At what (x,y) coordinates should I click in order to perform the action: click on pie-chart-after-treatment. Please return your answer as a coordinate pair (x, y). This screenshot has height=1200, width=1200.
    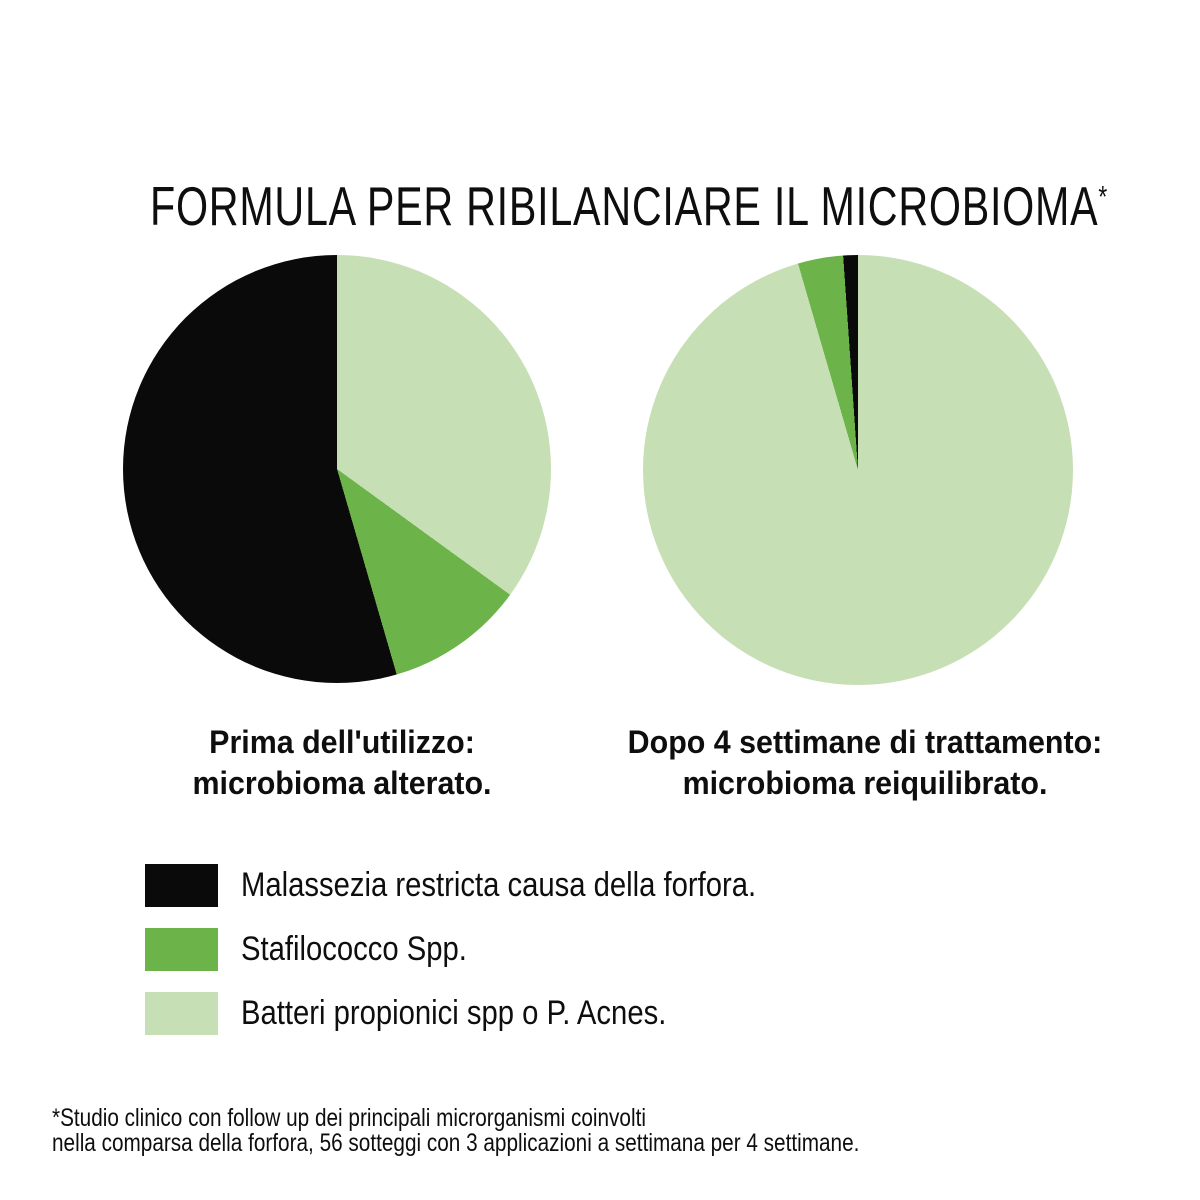
    Looking at the image, I should click on (858, 470).